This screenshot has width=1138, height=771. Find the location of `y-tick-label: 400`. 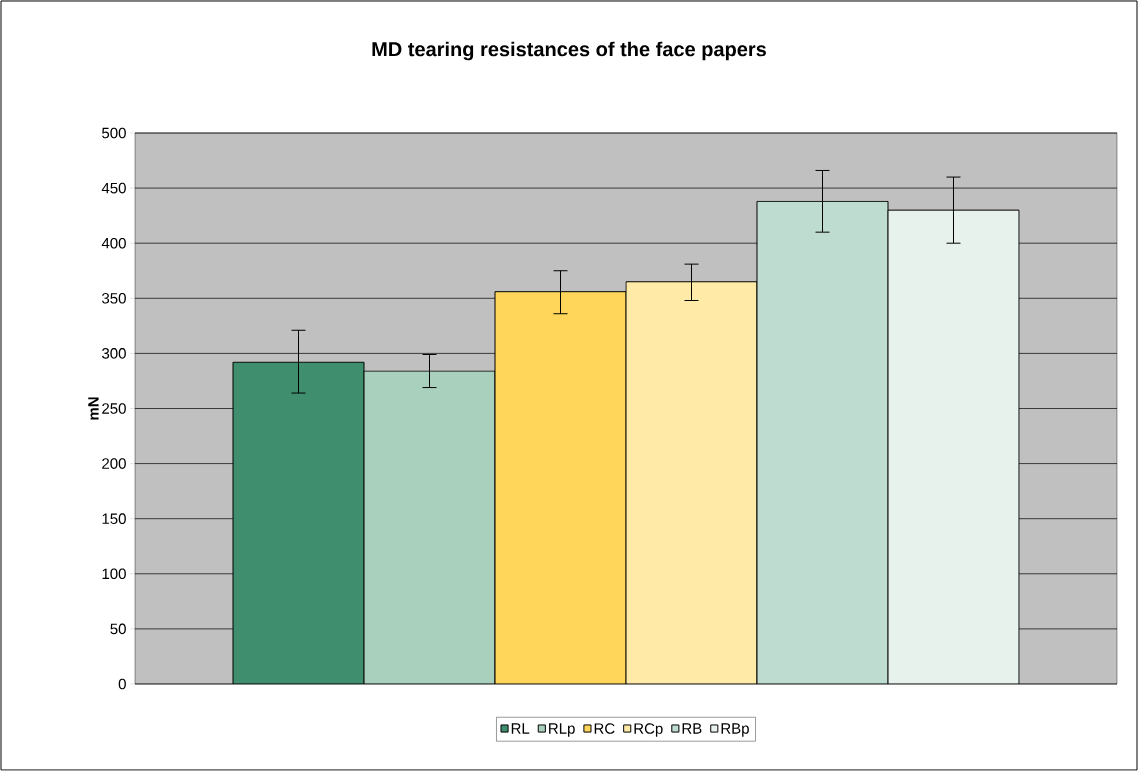

y-tick-label: 400 is located at coordinates (113, 243).